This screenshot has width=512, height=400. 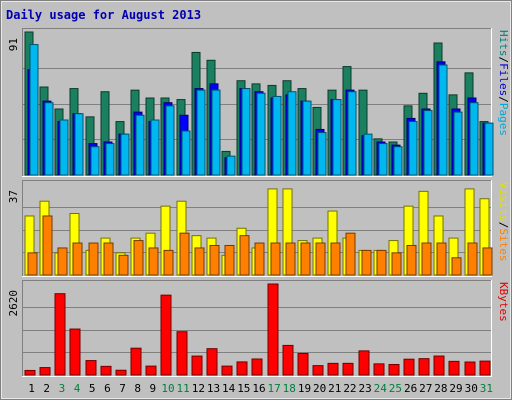 What do you see at coordinates (395, 388) in the screenshot?
I see `x-tick-label: 25` at bounding box center [395, 388].